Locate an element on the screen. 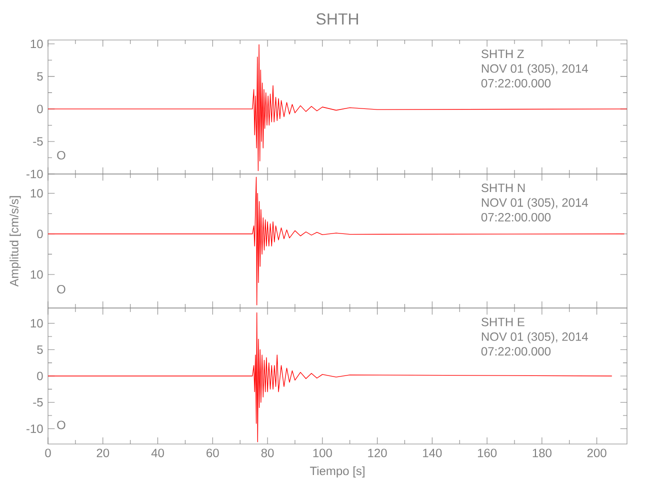 Image resolution: width=650 pixels, height=500 pixels. annotation: SHTH E is located at coordinates (503, 322).